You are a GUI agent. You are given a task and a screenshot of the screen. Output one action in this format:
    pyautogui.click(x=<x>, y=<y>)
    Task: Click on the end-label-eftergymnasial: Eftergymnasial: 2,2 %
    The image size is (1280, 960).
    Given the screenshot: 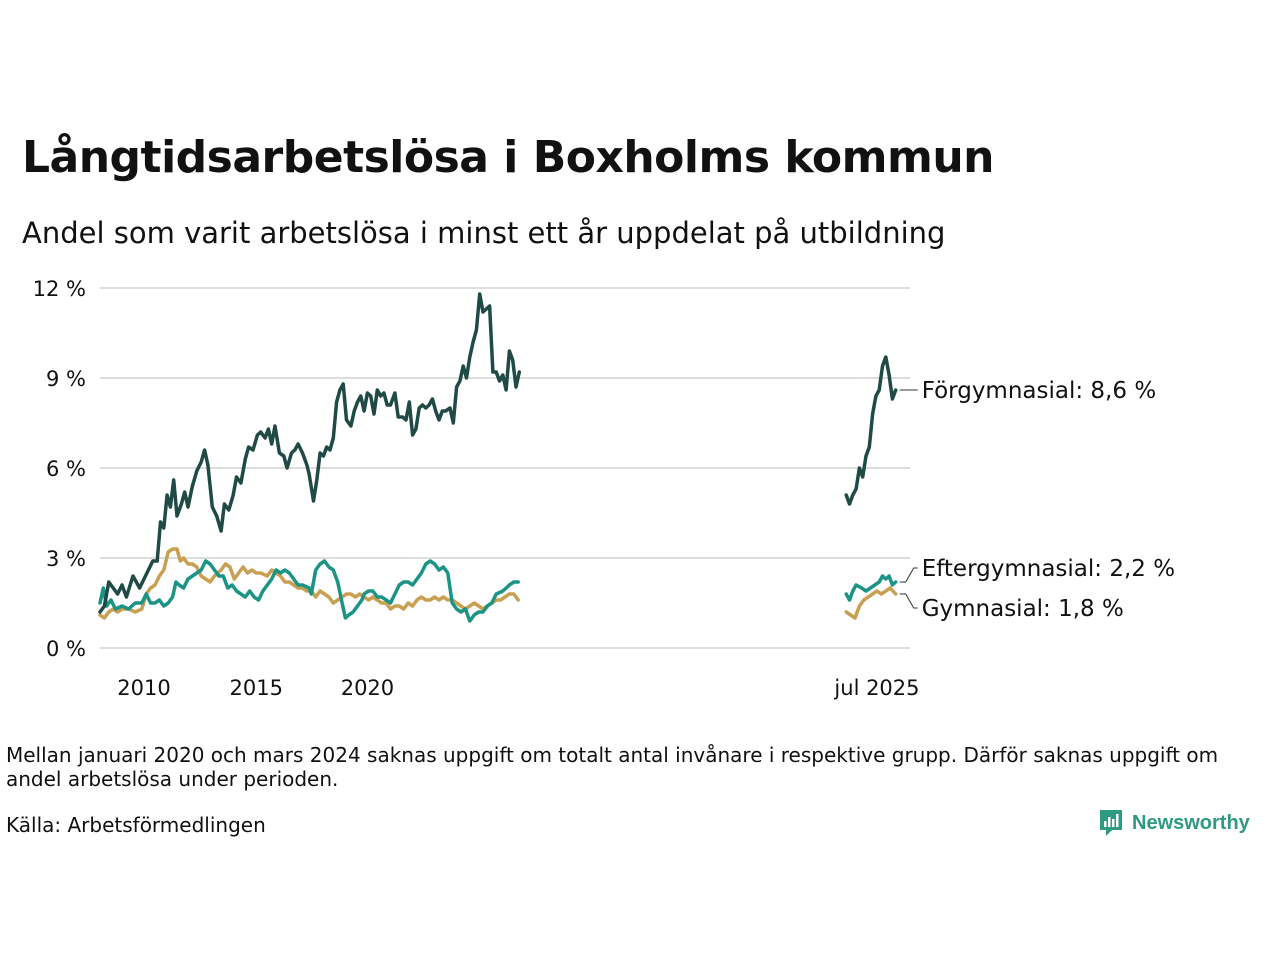 What is the action you would take?
    pyautogui.click(x=1048, y=569)
    